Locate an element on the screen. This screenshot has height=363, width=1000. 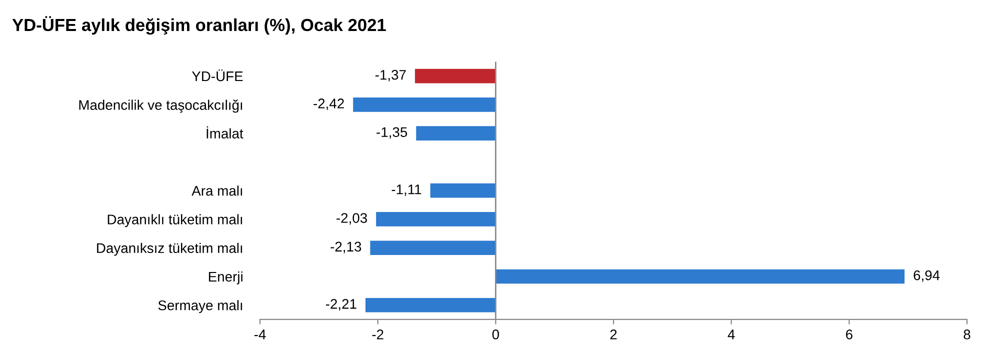
data-label: 6,94 is located at coordinates (927, 276).